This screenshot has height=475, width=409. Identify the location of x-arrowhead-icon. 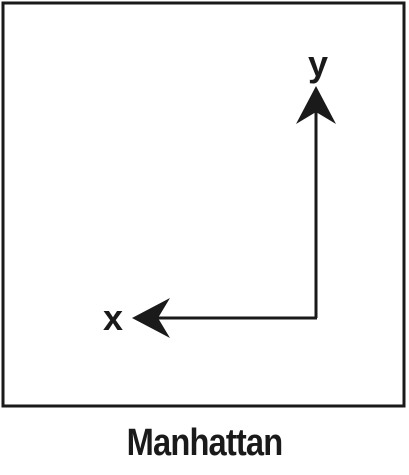
(151, 318).